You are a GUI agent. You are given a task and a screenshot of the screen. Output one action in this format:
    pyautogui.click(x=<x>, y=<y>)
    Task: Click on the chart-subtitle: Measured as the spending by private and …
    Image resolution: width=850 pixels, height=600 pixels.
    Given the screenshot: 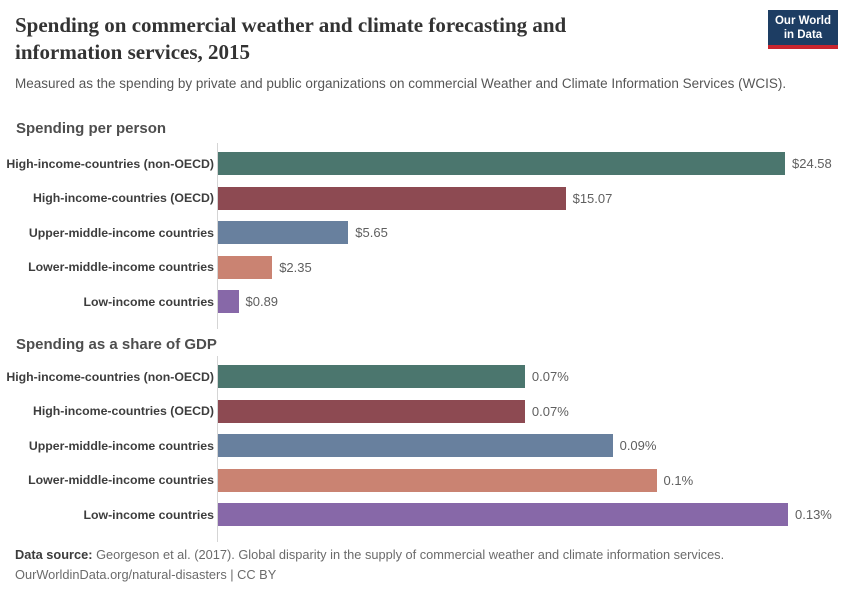 What is the action you would take?
    pyautogui.click(x=401, y=83)
    